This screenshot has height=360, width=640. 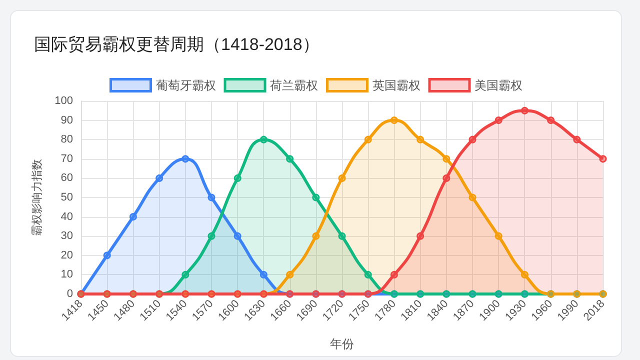 I want to click on y-tick-label: 30, so click(x=66, y=236).